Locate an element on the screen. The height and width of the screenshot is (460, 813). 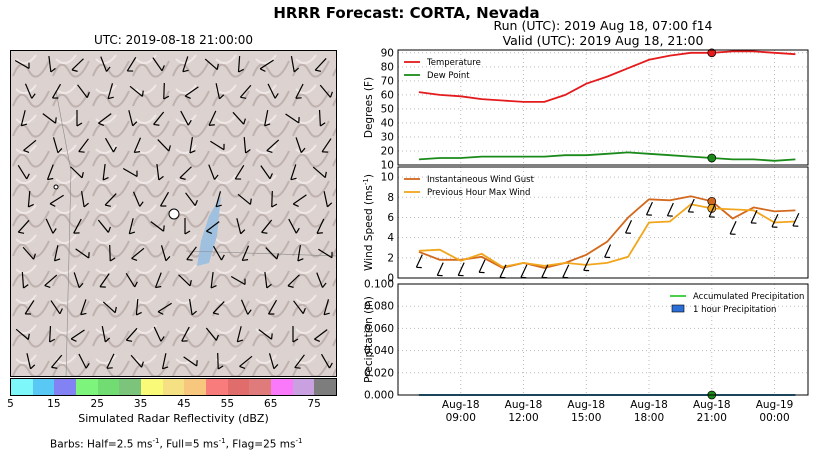
legend-label: 1 hour Precipitation is located at coordinates (734, 310).